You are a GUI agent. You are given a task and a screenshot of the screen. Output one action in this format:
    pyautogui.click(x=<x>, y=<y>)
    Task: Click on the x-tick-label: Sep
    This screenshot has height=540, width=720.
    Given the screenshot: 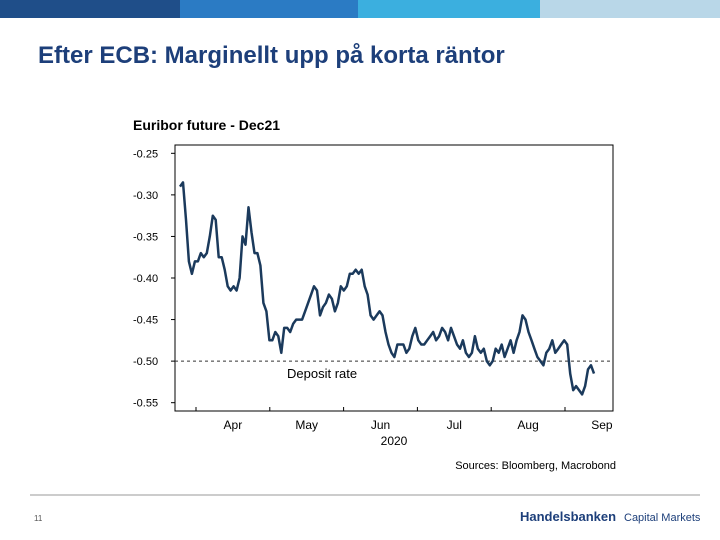 What is the action you would take?
    pyautogui.click(x=602, y=425)
    